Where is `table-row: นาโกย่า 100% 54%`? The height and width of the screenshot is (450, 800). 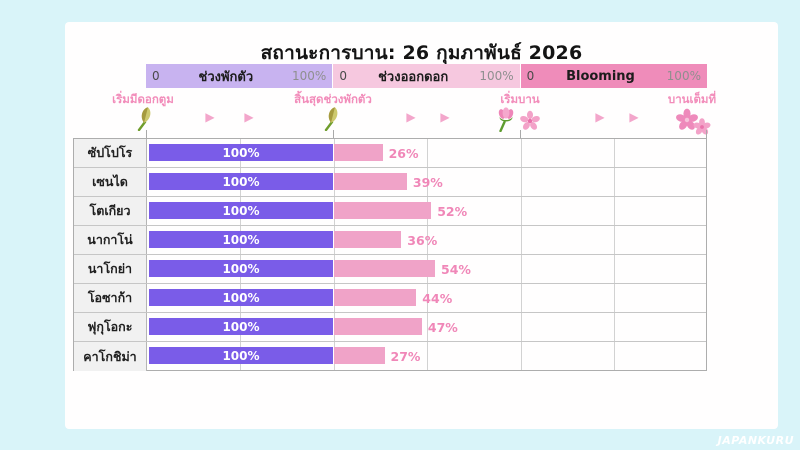
table-row: นาโกย่า 100% 54% is located at coordinates (390, 269).